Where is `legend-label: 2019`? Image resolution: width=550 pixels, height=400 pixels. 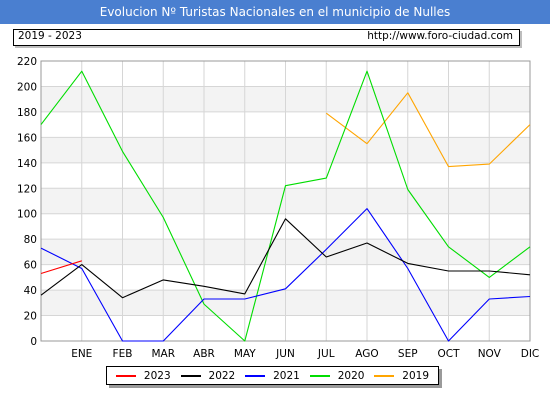 legend-label: 2019 is located at coordinates (416, 375).